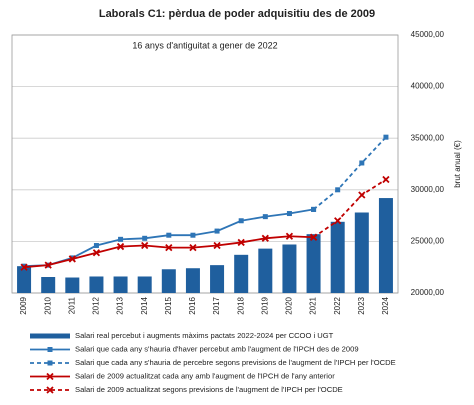 The width and height of the screenshot is (474, 405). Describe the element at coordinates (428, 137) in the screenshot. I see `y-tick-label: 35000,00` at that location.